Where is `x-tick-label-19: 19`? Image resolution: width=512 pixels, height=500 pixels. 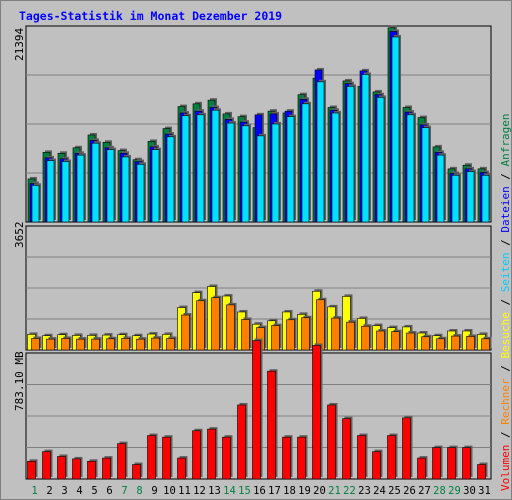 x-tick-label-19: 19 is located at coordinates (304, 491).